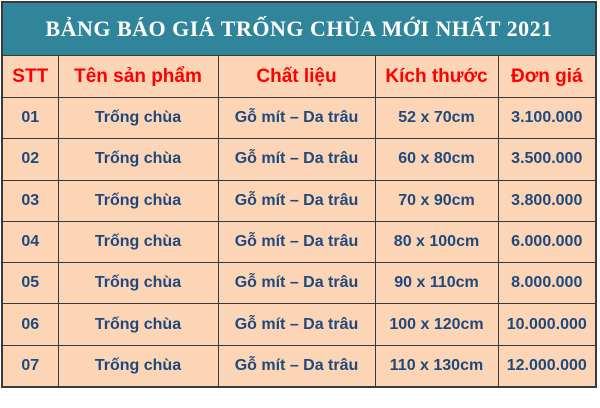 This screenshot has width=600, height=408. I want to click on cell-size: 110 x 130cm, so click(436, 366).